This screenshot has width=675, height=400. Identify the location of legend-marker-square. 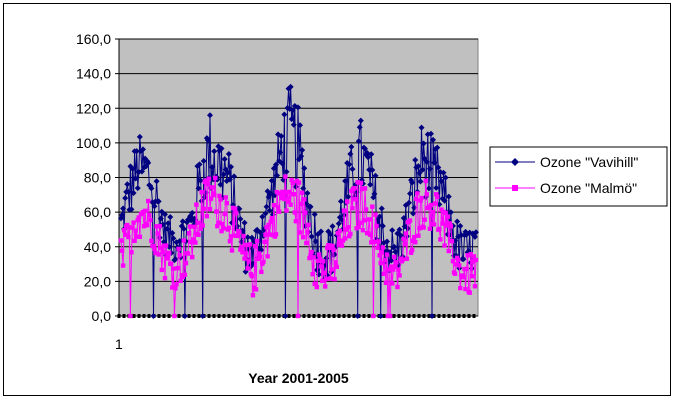
(515, 188).